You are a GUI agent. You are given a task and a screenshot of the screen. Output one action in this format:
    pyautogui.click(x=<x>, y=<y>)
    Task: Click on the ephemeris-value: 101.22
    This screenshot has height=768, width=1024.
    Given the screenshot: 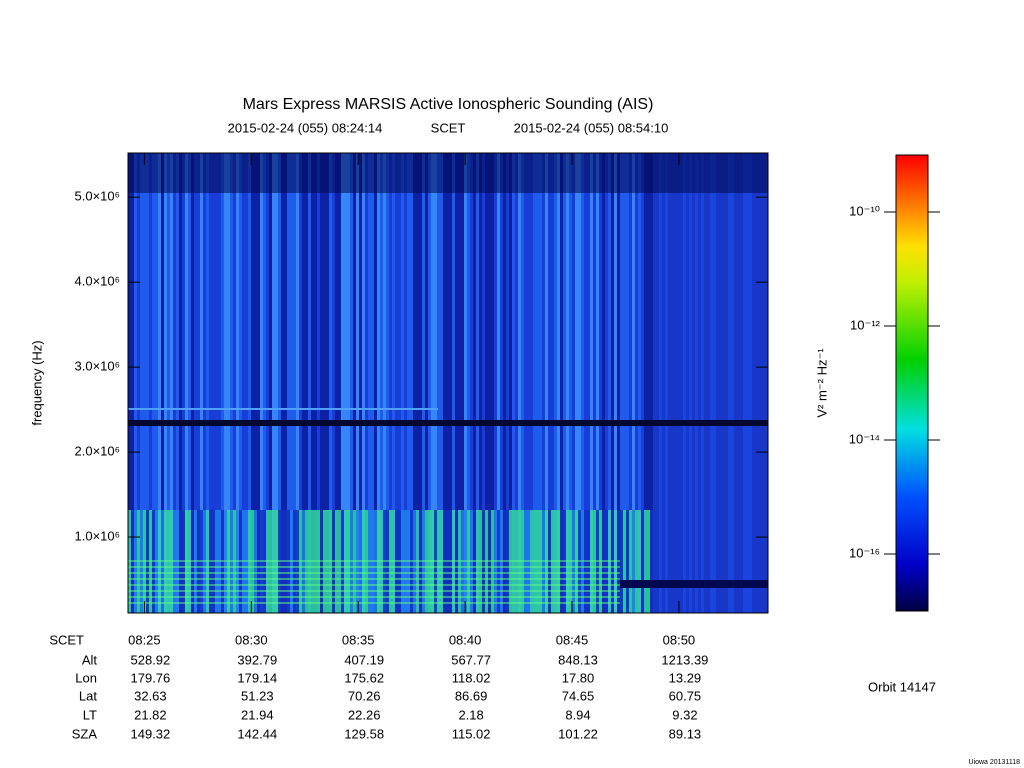 What is the action you would take?
    pyautogui.click(x=578, y=733)
    